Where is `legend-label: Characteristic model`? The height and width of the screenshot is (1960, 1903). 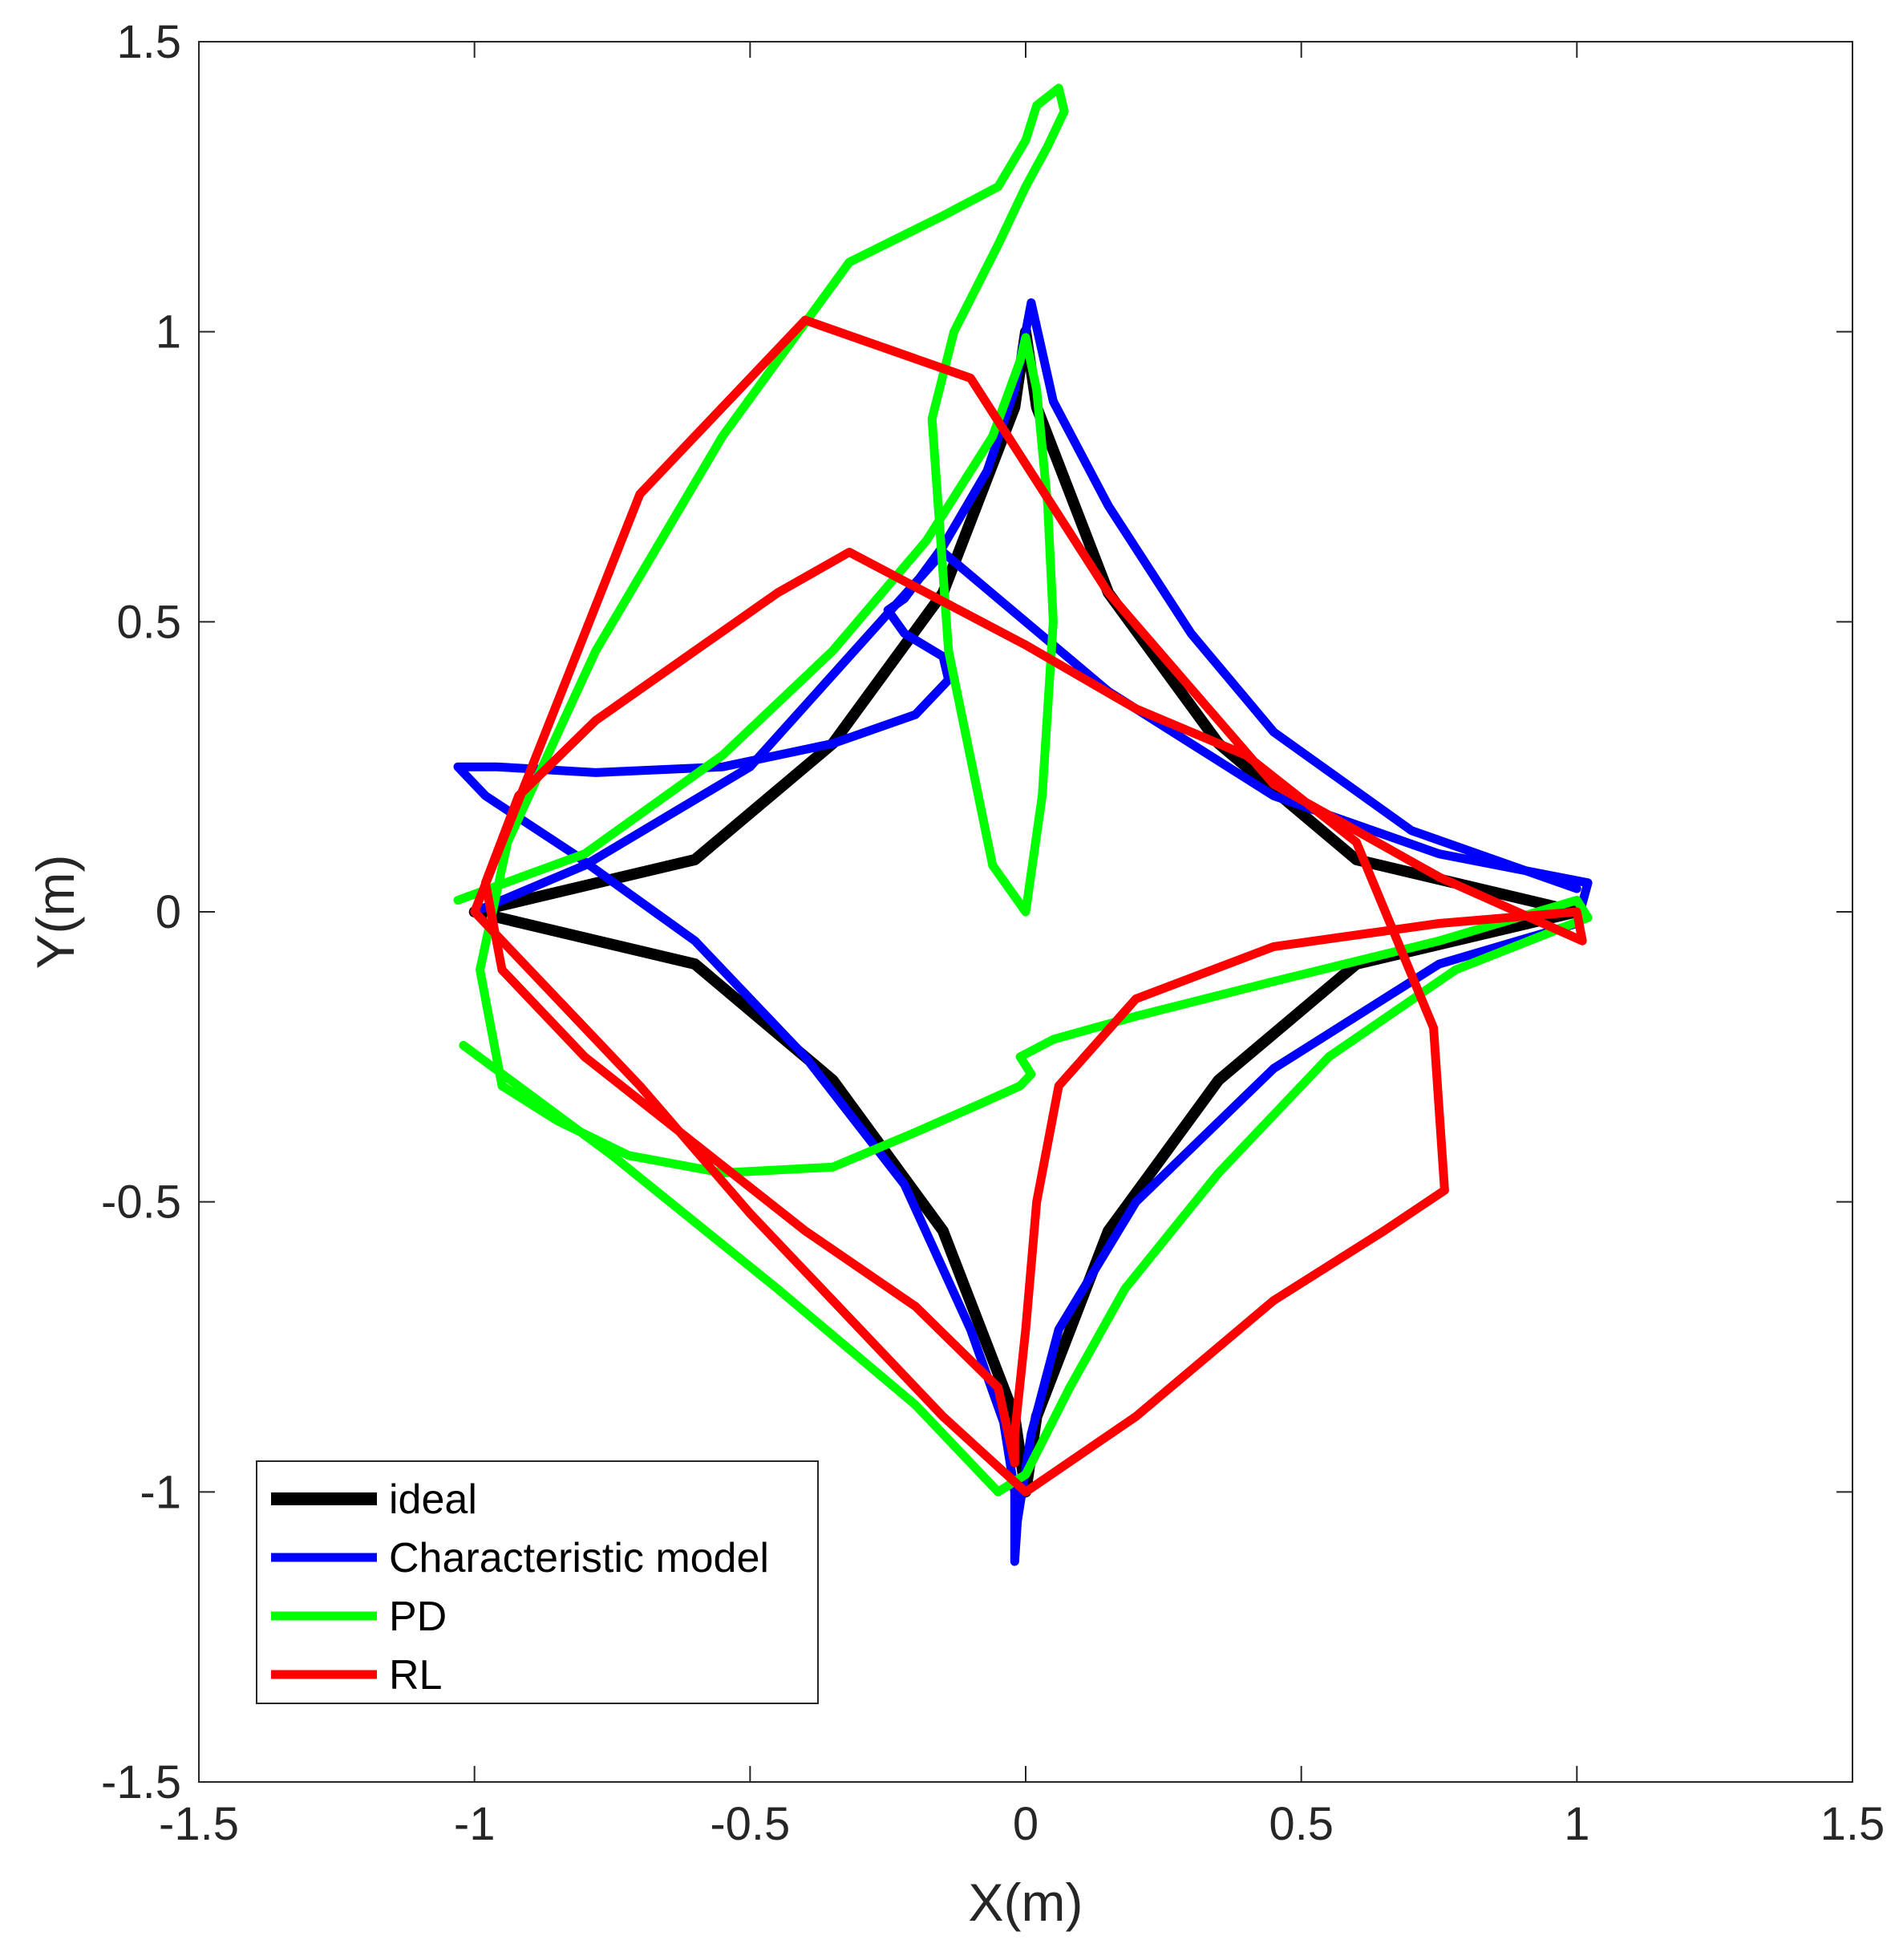
legend-label: Characteristic model is located at coordinates (579, 1558).